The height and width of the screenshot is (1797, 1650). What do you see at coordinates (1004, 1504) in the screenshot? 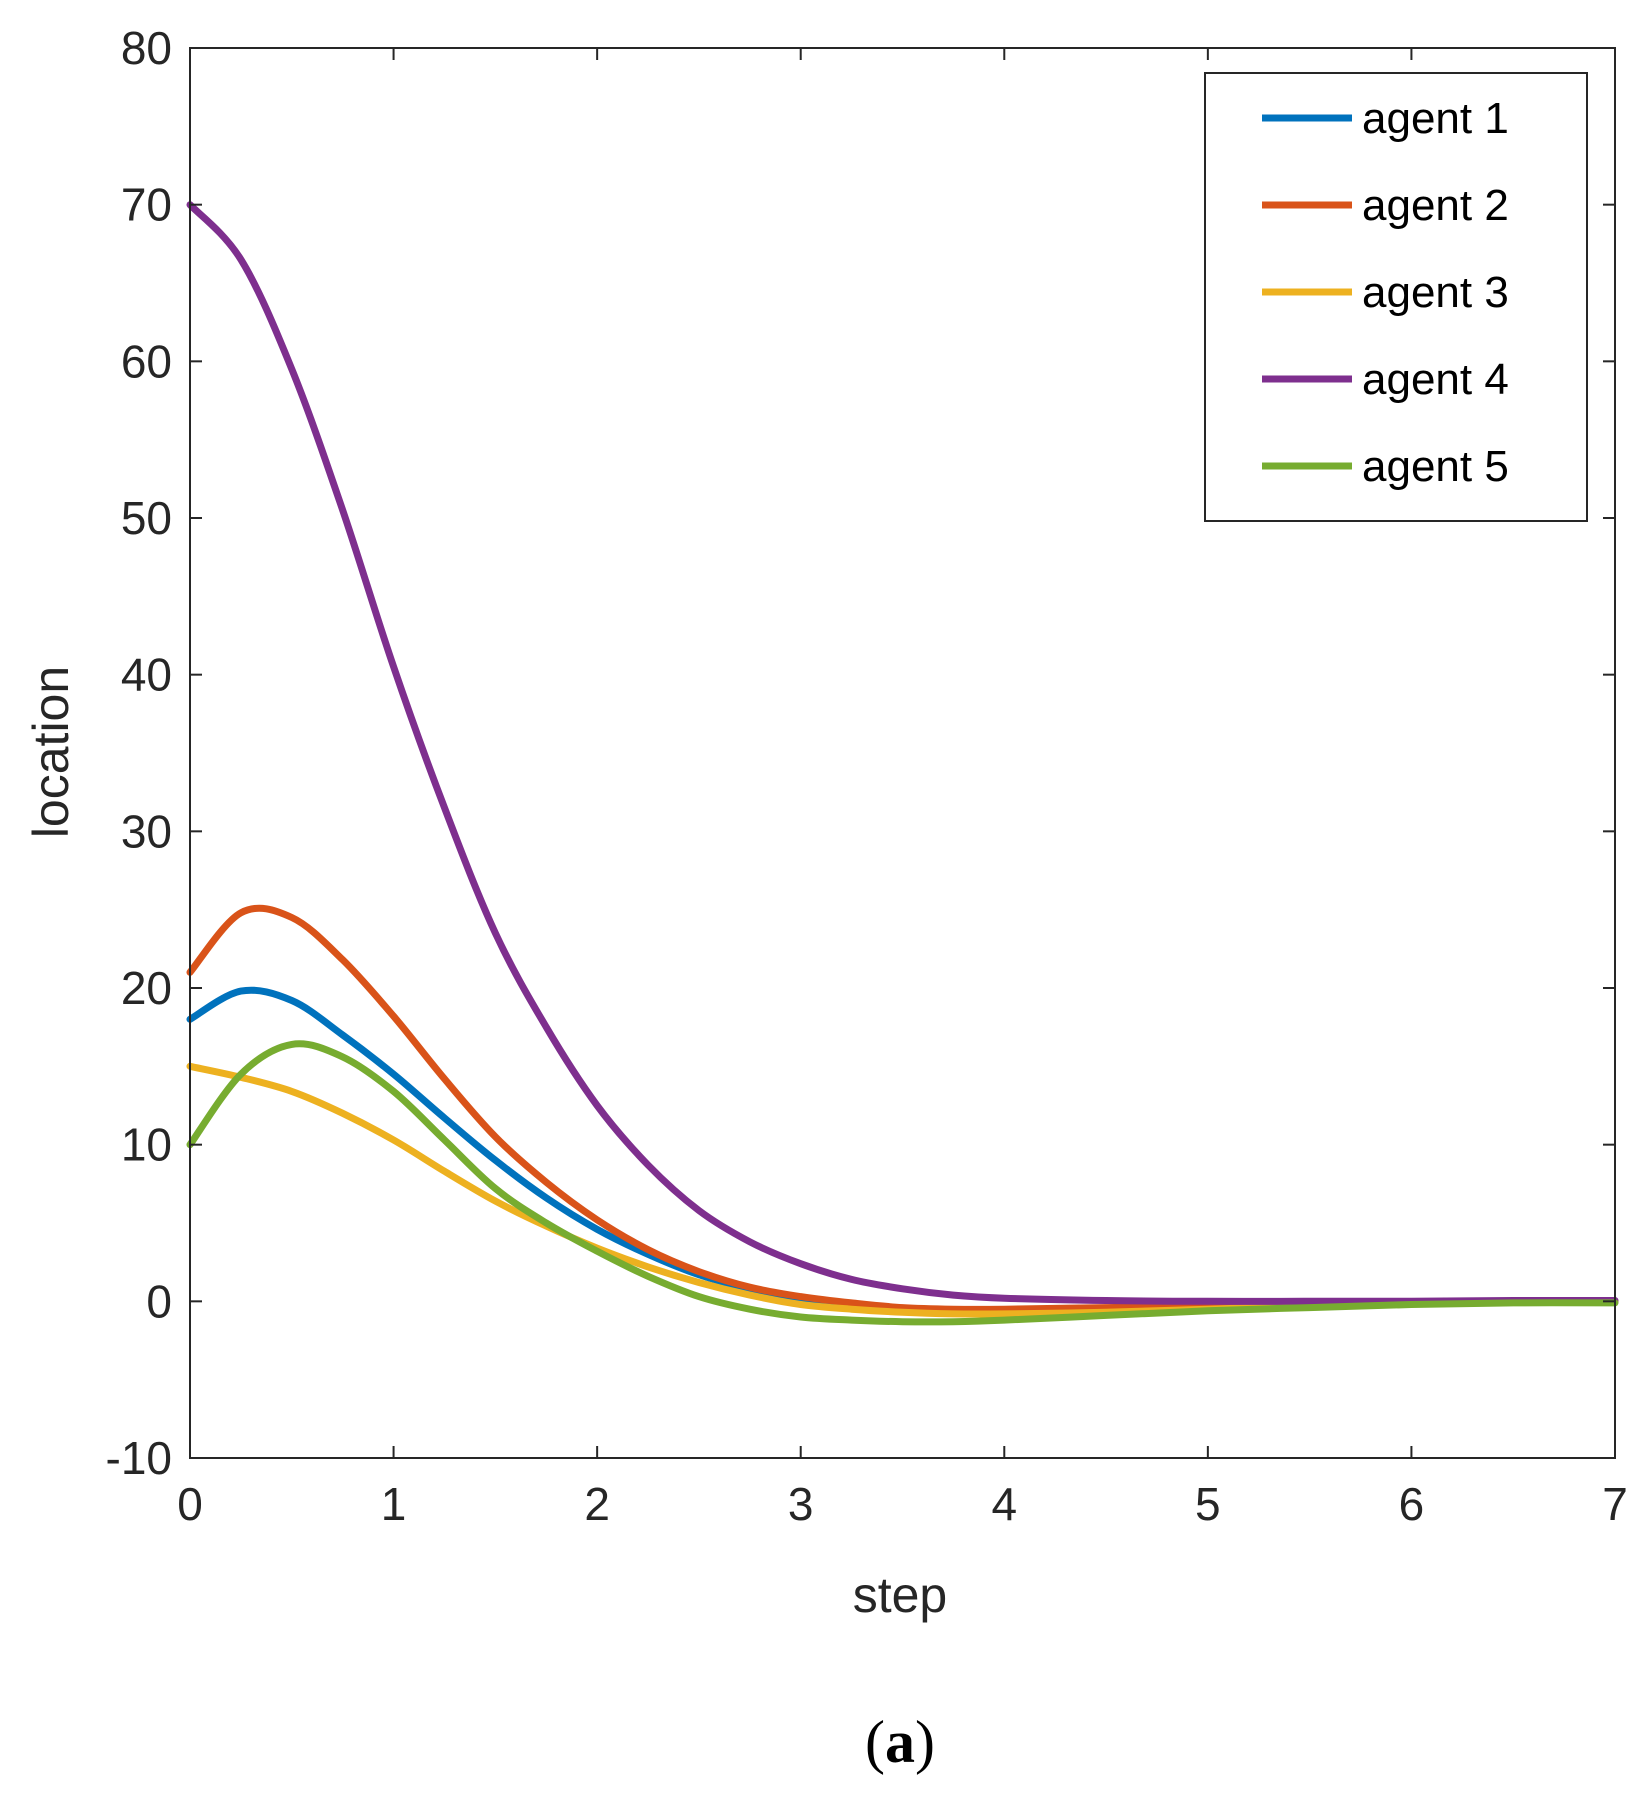
I see `x-tick-label: 4` at bounding box center [1004, 1504].